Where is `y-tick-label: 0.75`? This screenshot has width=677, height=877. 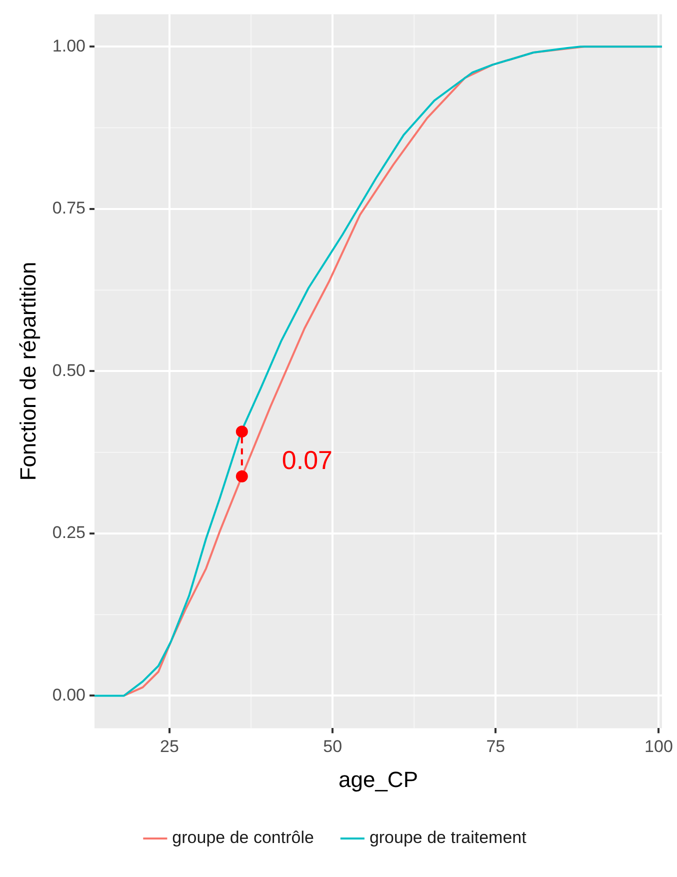 y-tick-label: 0.75 is located at coordinates (69, 208).